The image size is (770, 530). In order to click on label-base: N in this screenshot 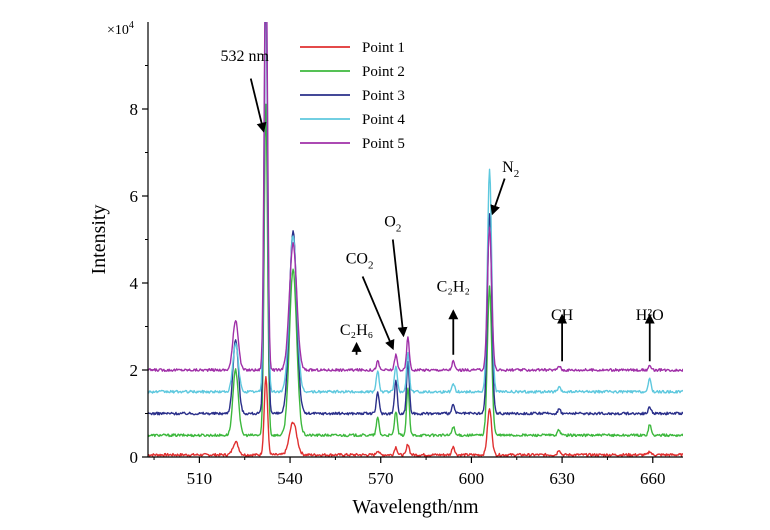, I will do `click(508, 167)`.